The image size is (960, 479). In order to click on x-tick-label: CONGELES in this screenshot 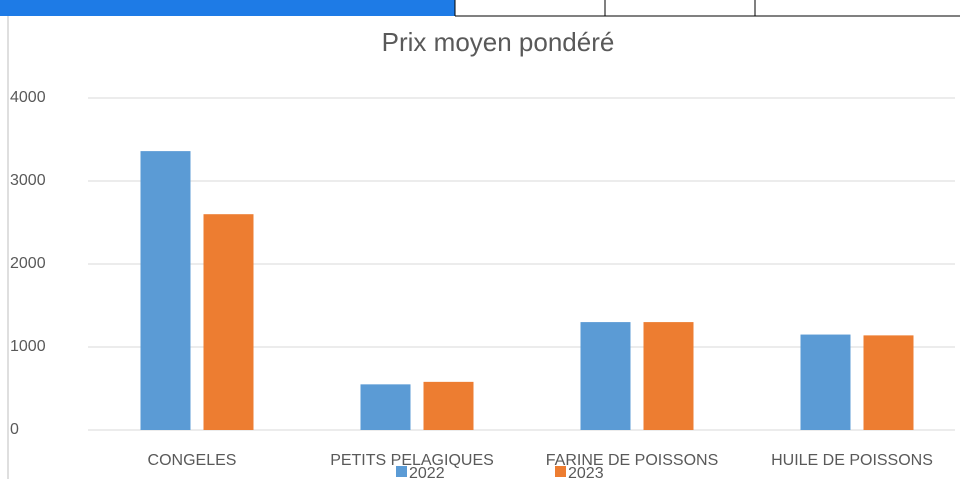, I will do `click(192, 460)`.